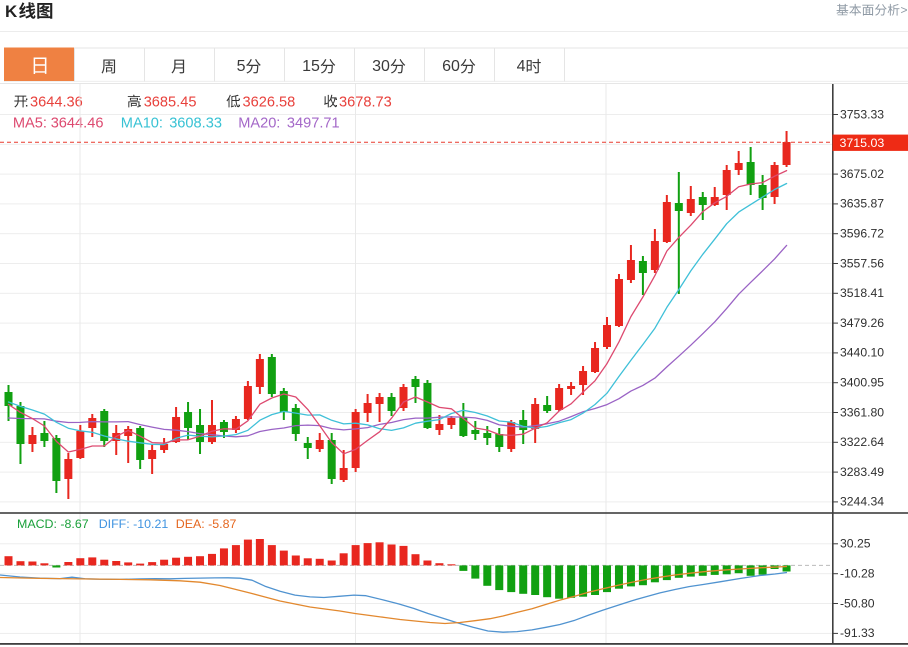  I want to click on svg-text: -91.33, so click(857, 633).